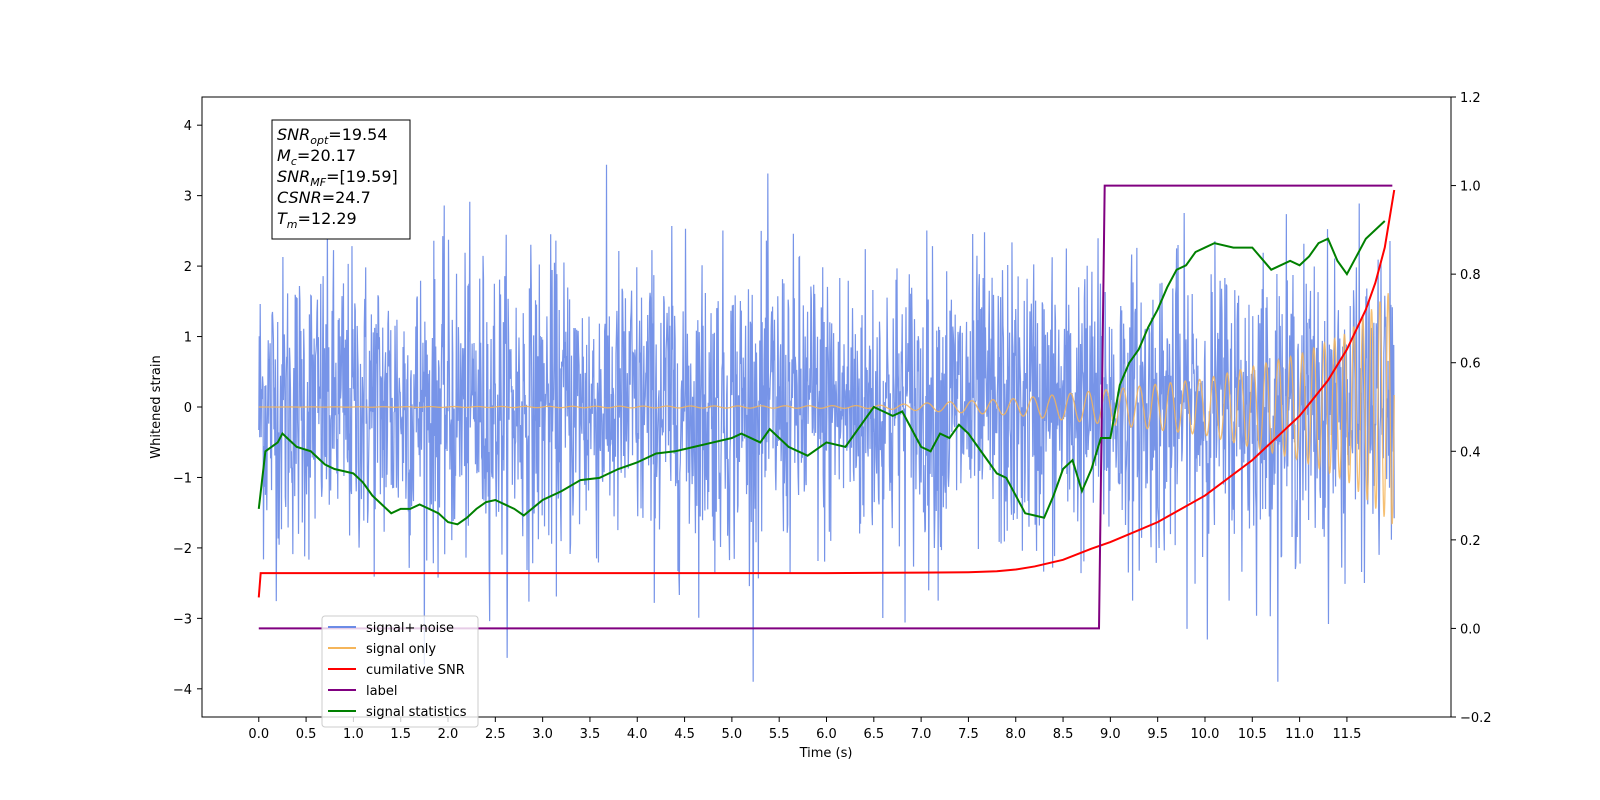  Describe the element at coordinates (284, 155) in the screenshot. I see `annotation-symbol: M` at that location.